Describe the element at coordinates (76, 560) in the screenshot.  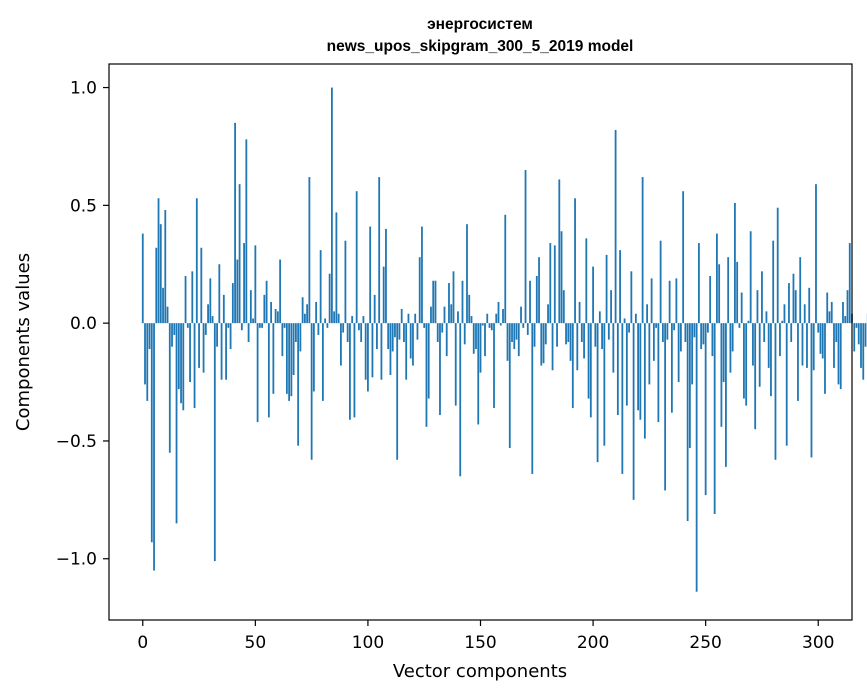
I see `y-tick-label: −1.0` at that location.